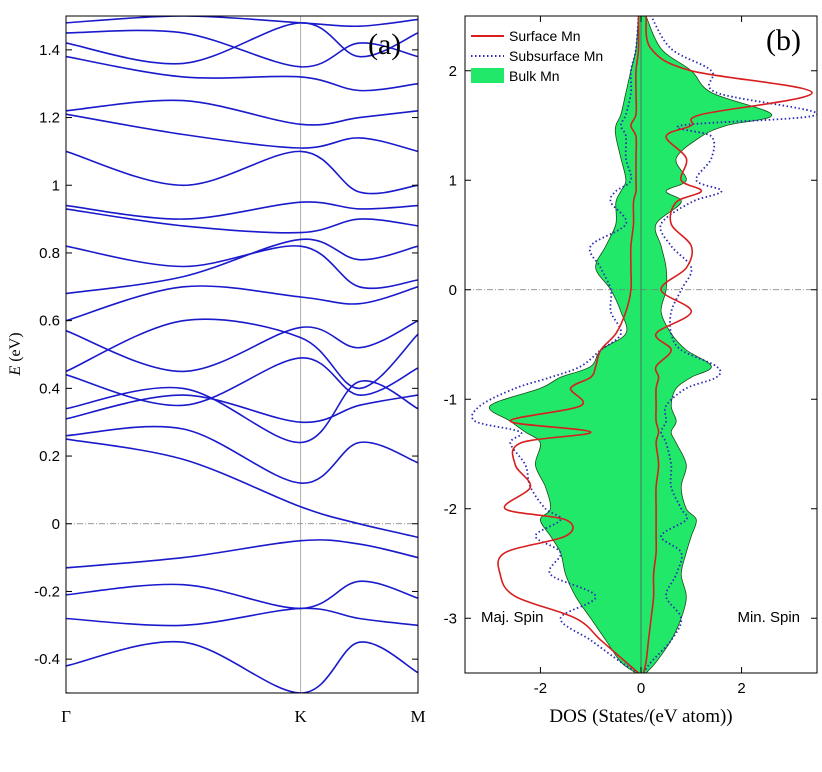  I want to click on ytick-label: -0.4, so click(47, 659).